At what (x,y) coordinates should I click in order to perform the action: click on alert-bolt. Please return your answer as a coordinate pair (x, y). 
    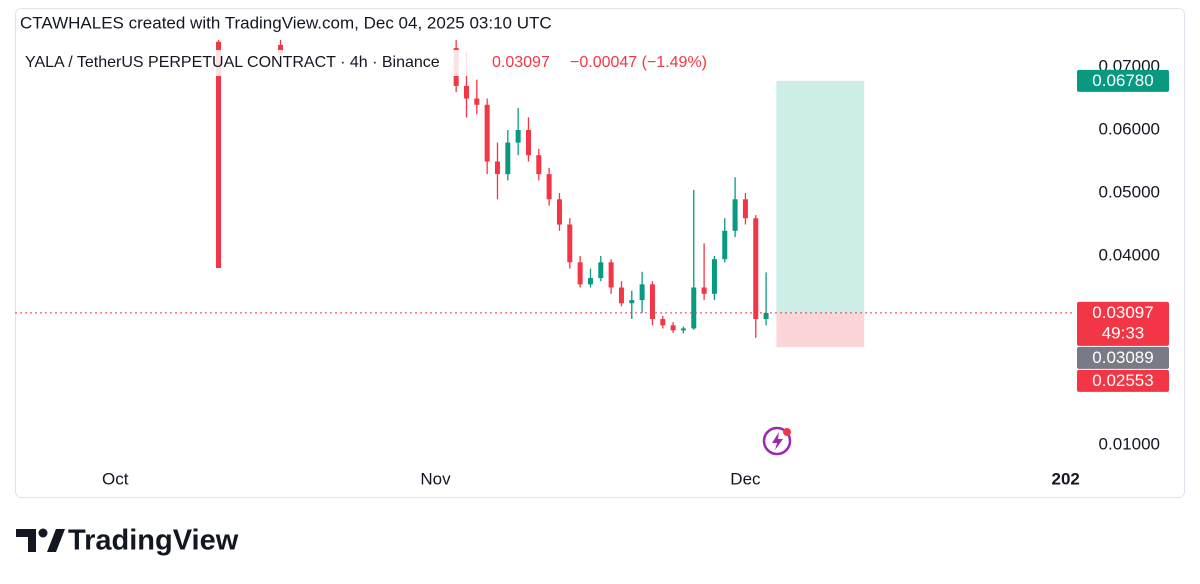
    Looking at the image, I should click on (777, 441).